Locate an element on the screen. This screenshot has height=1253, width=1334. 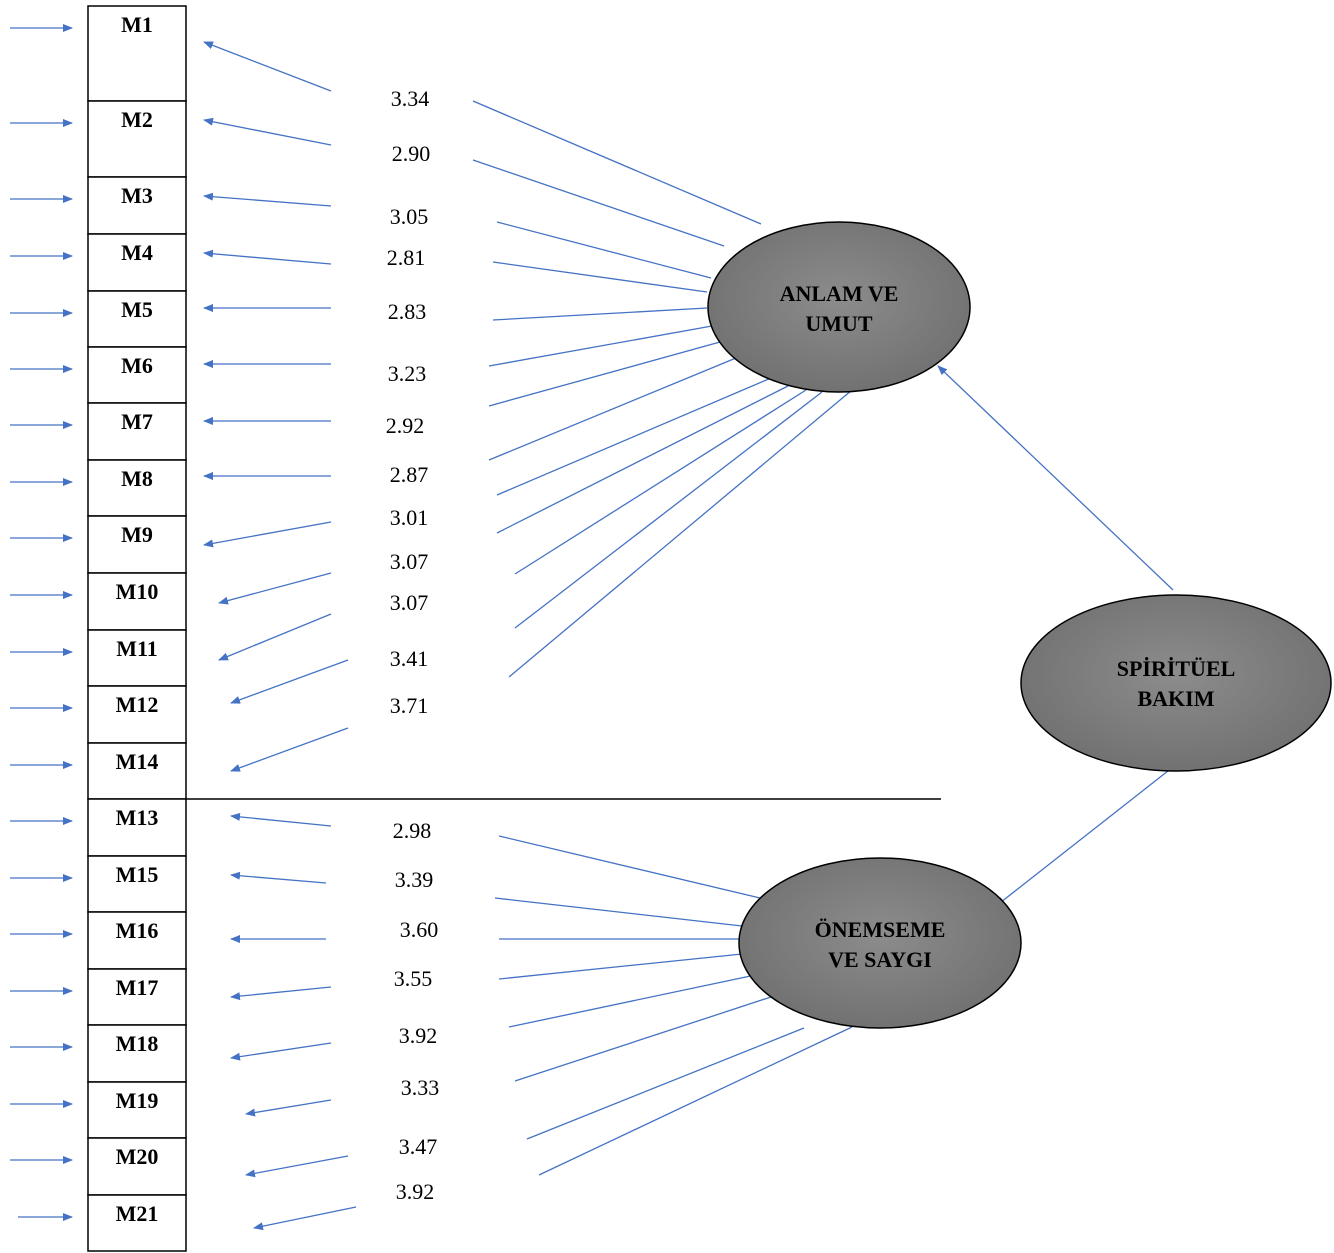
spiritual-to-respect-arrow is located at coordinates (1084, 836).